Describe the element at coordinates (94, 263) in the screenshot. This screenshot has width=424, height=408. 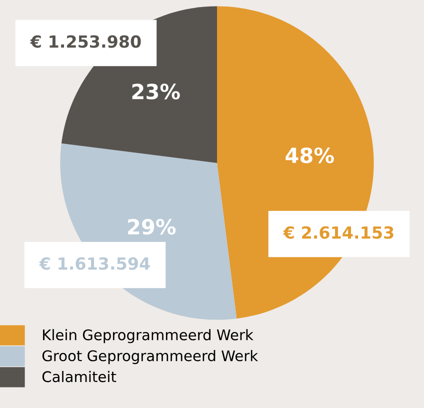
I see `text: € 1.613.594` at that location.